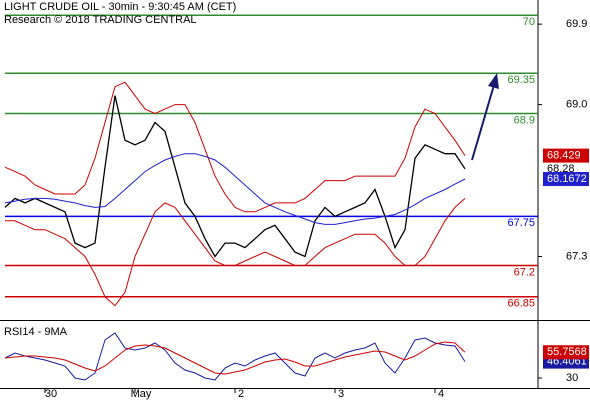 The height and width of the screenshot is (400, 590). I want to click on level-label: 68.9, so click(524, 120).